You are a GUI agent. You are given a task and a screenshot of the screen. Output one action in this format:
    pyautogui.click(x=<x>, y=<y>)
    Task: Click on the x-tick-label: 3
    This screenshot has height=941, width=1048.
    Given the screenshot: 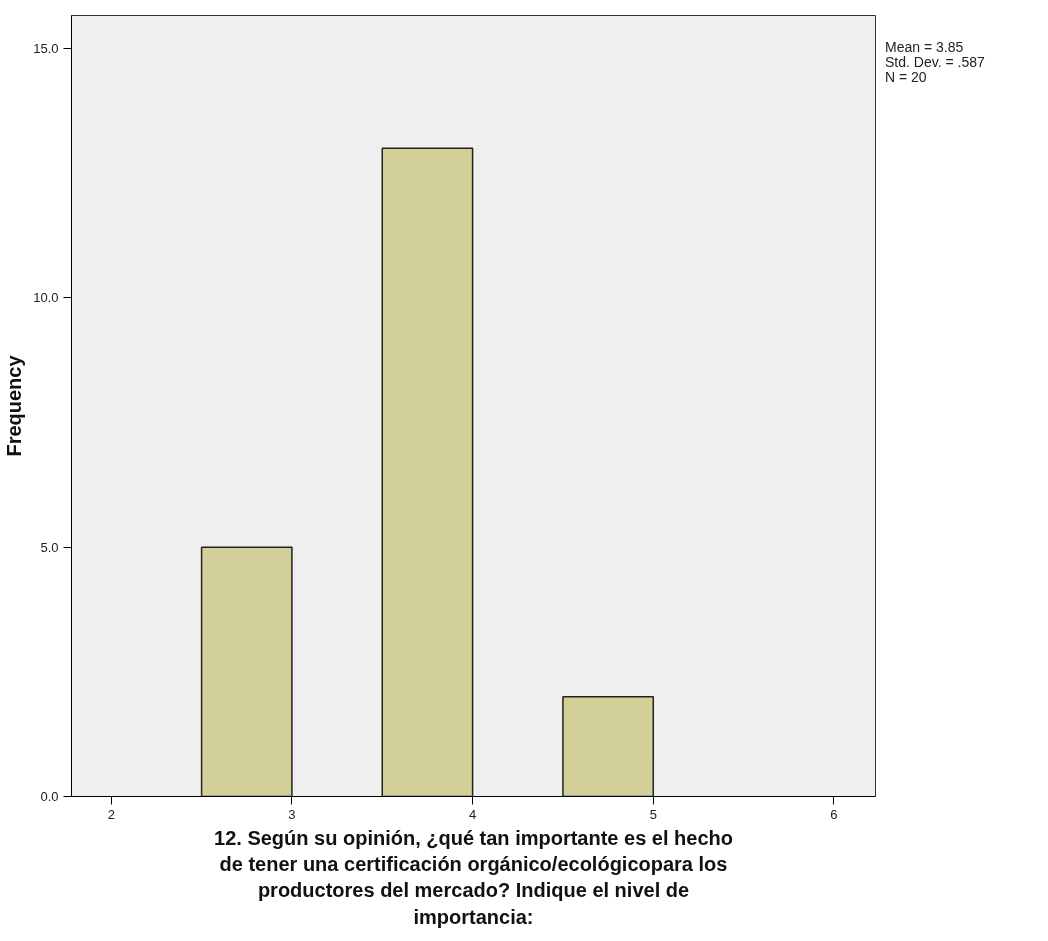 What is the action you would take?
    pyautogui.click(x=292, y=814)
    